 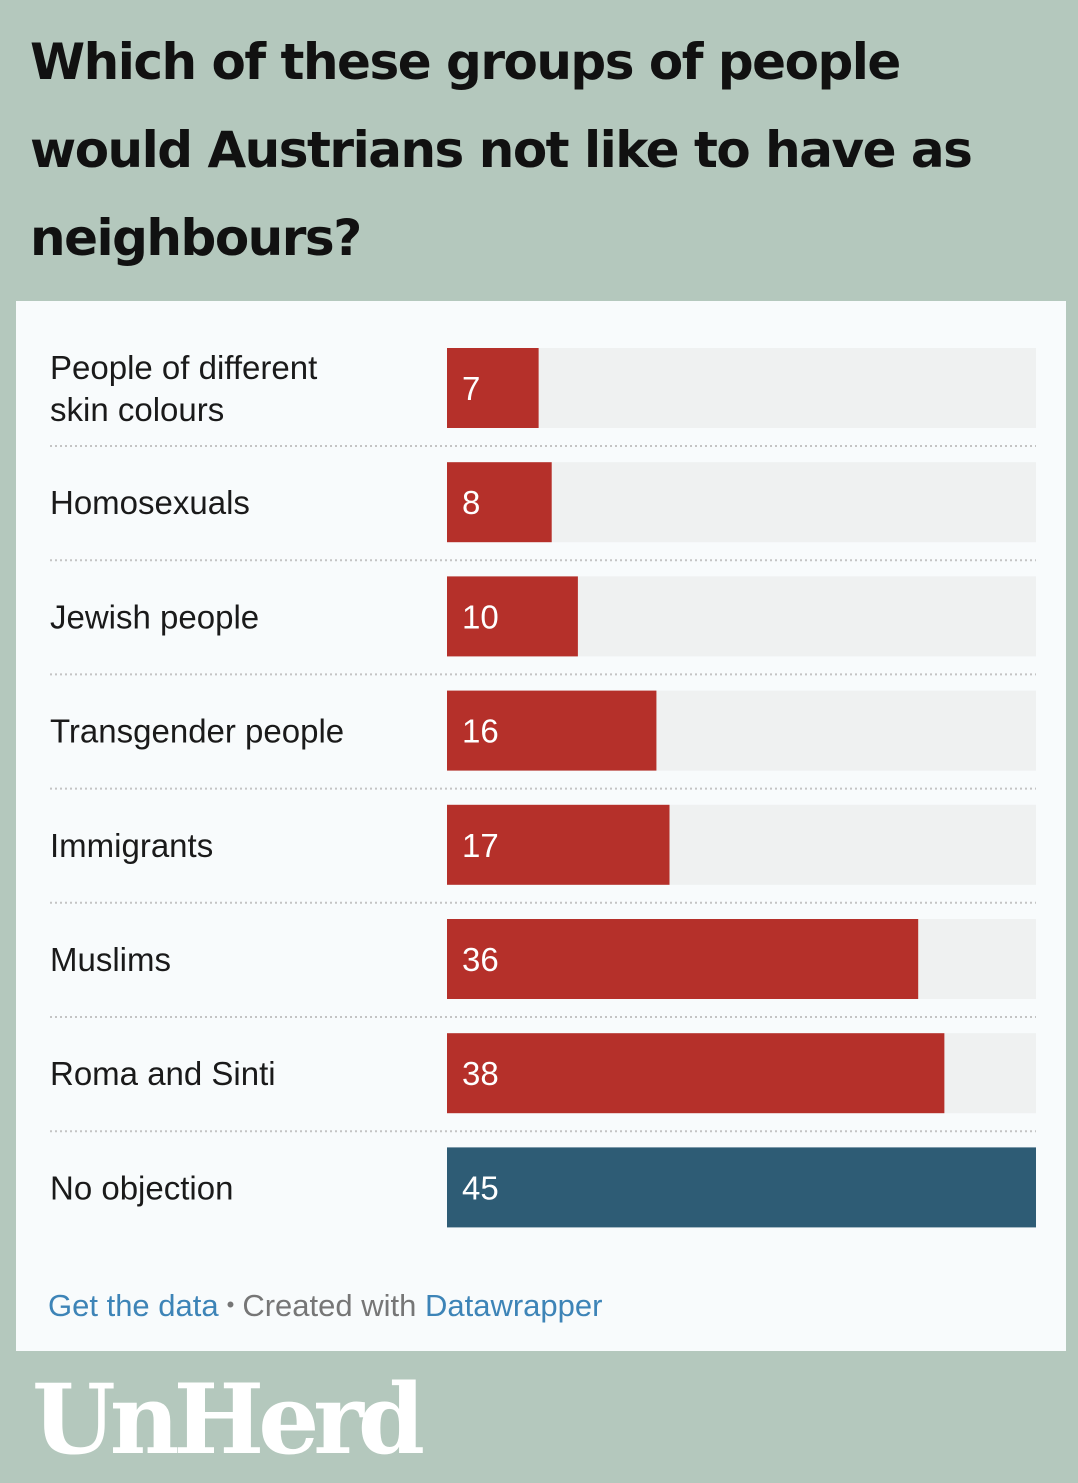 I want to click on category-label: Muslims, so click(x=110, y=959).